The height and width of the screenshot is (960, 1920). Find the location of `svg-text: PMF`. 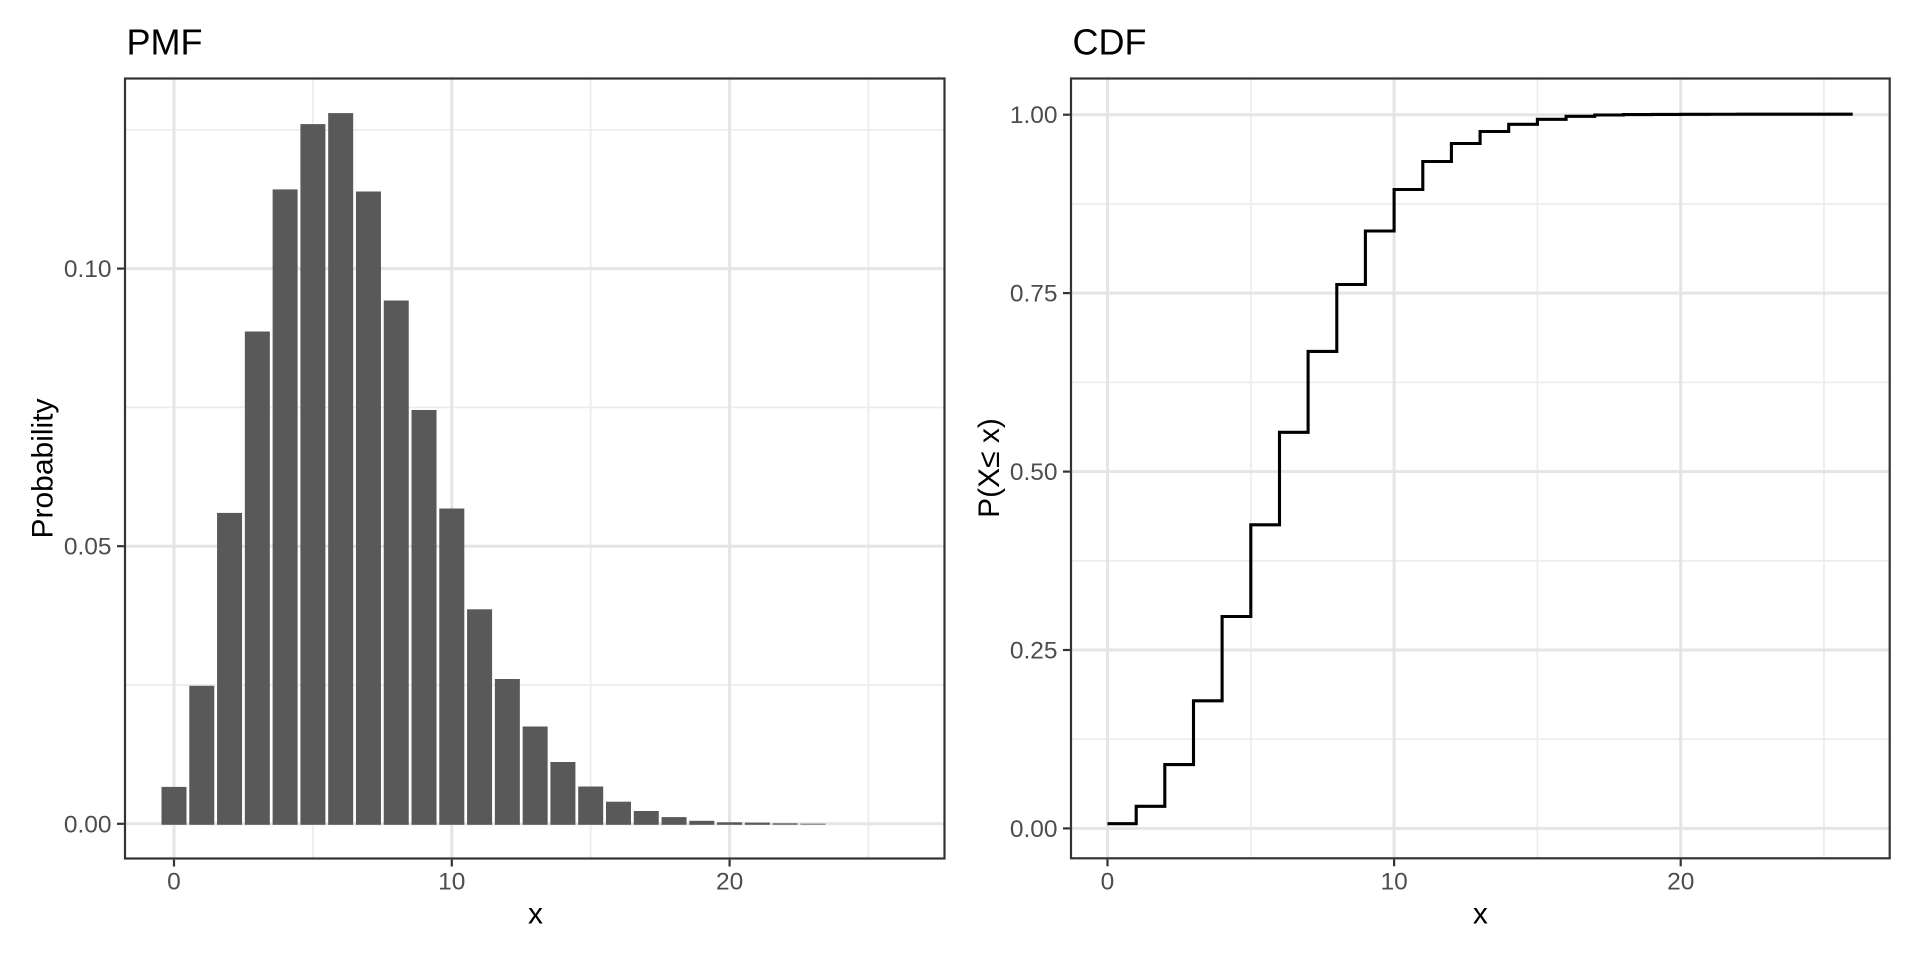

svg-text: PMF is located at coordinates (165, 42).